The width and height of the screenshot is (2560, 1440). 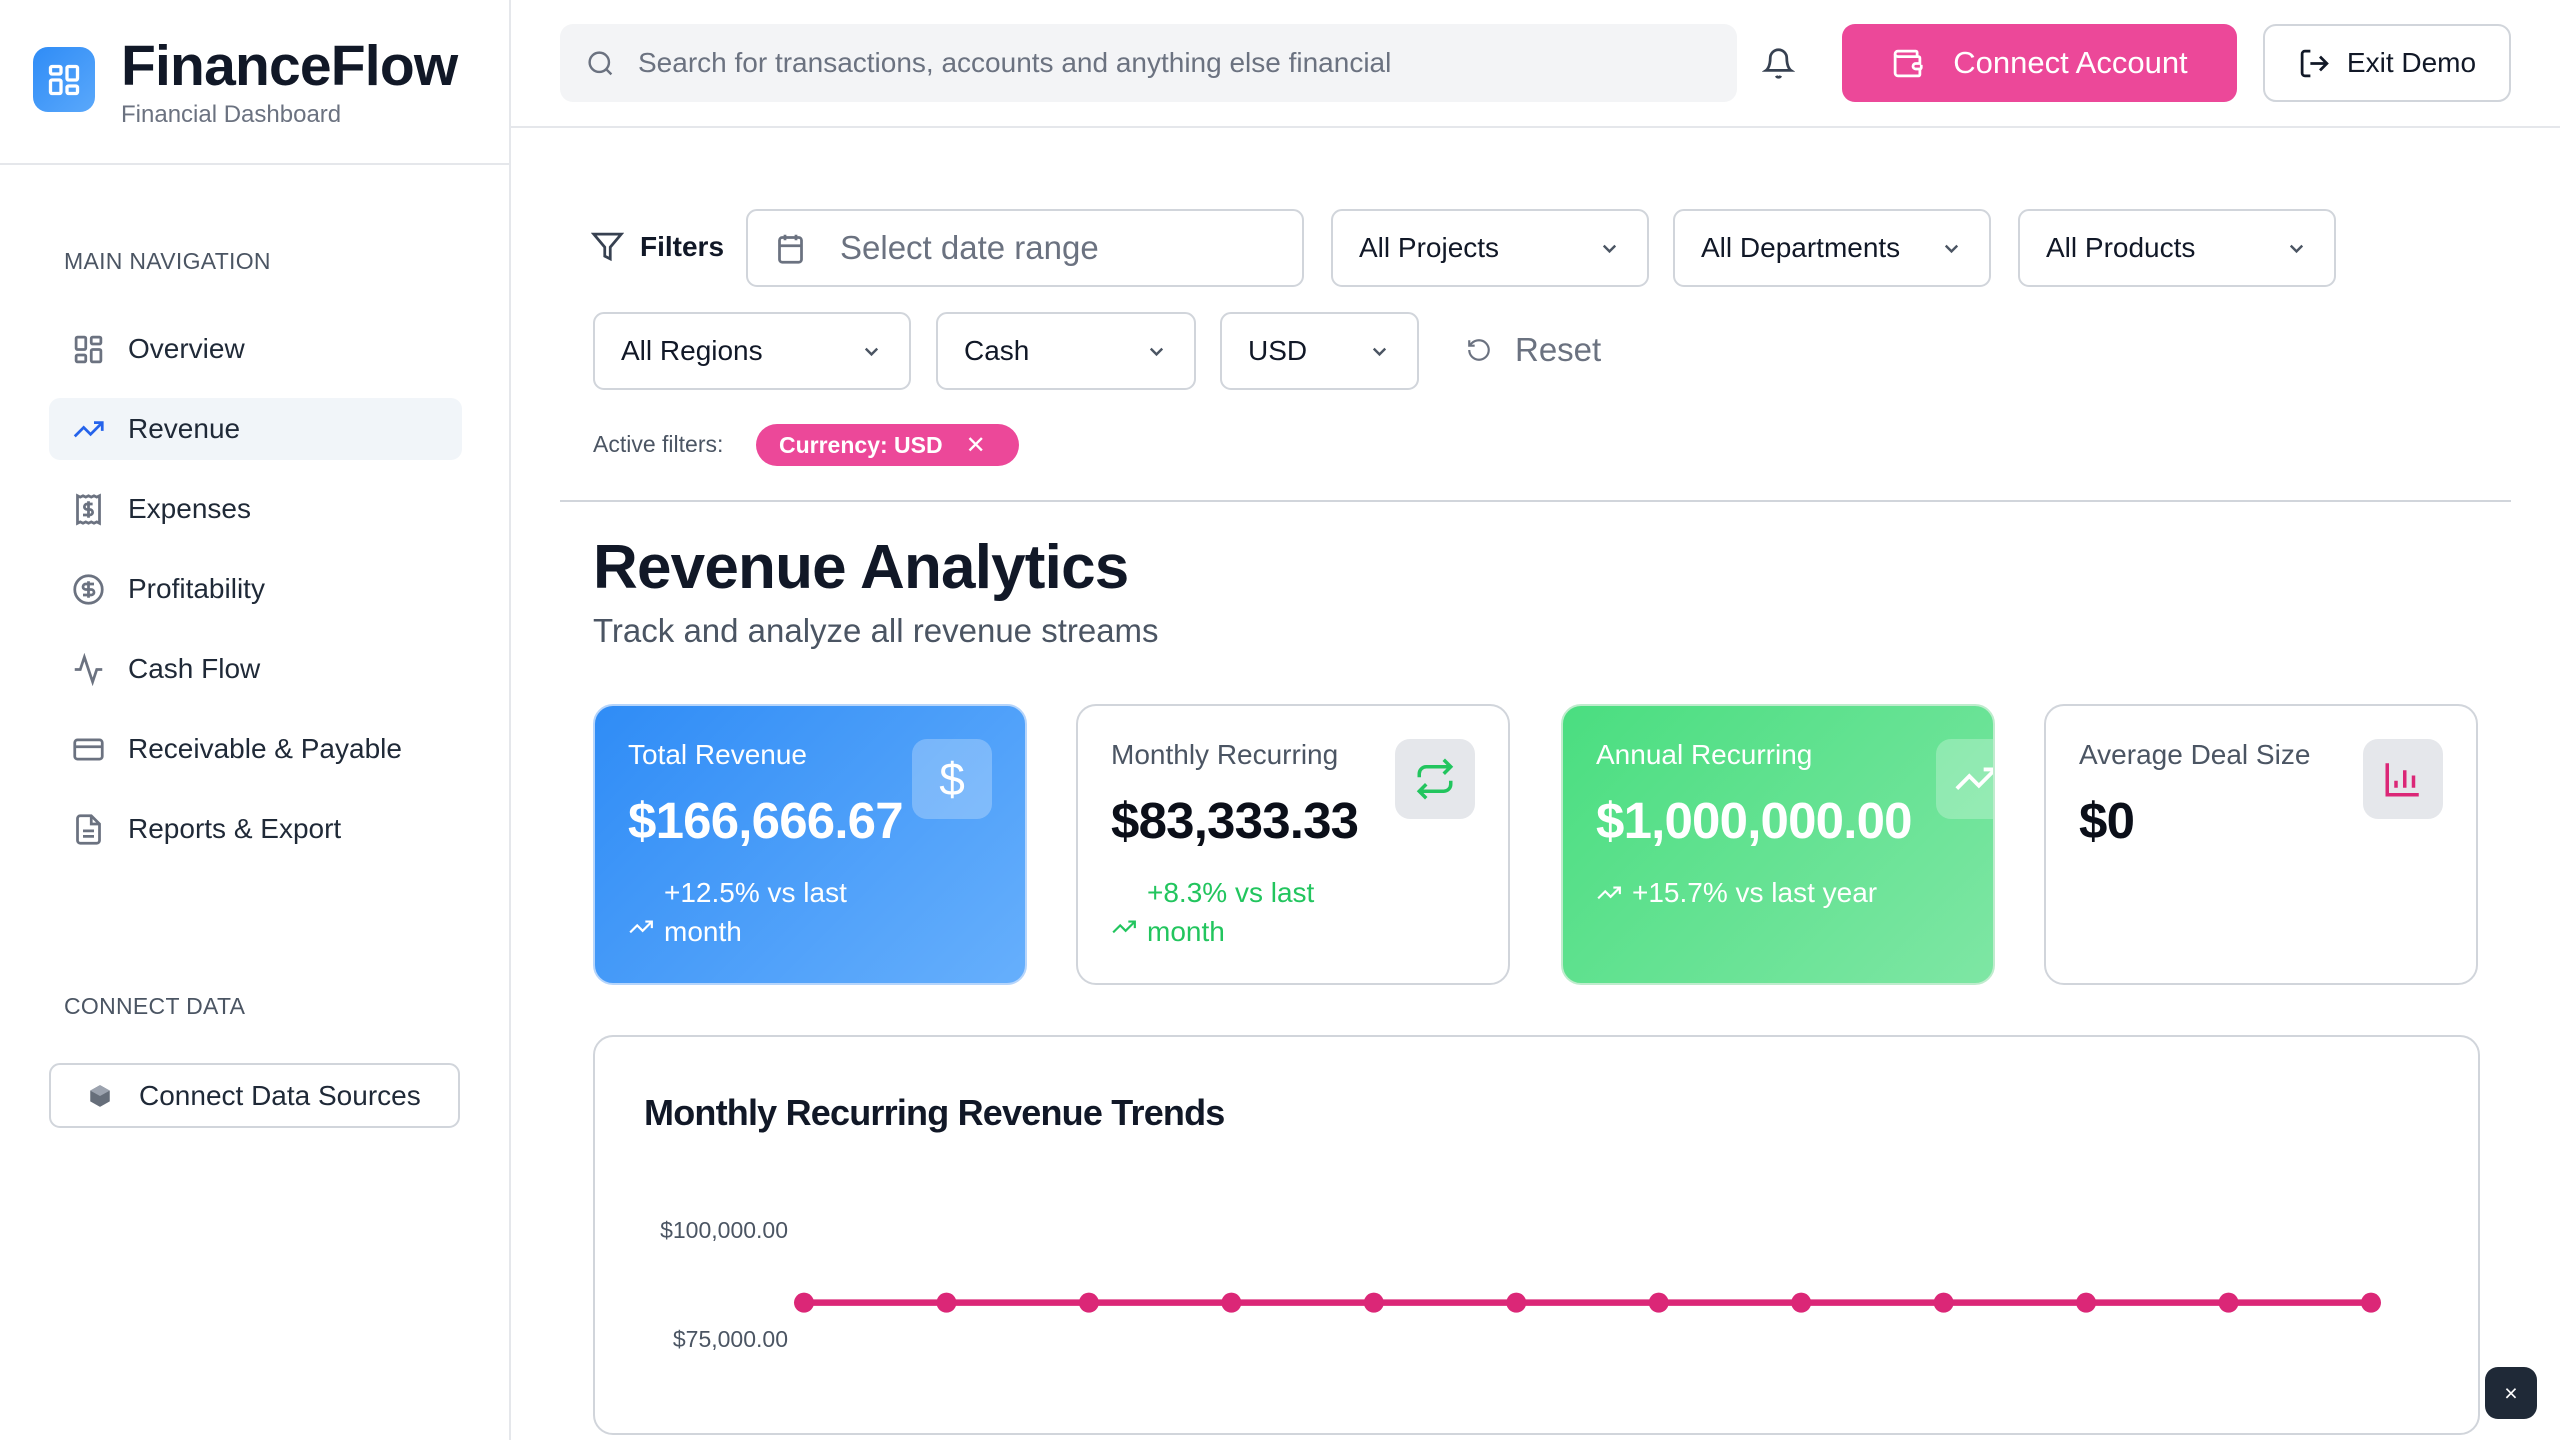 What do you see at coordinates (167, 261) in the screenshot?
I see `main-navigation-label: MAIN NAVIGATION` at bounding box center [167, 261].